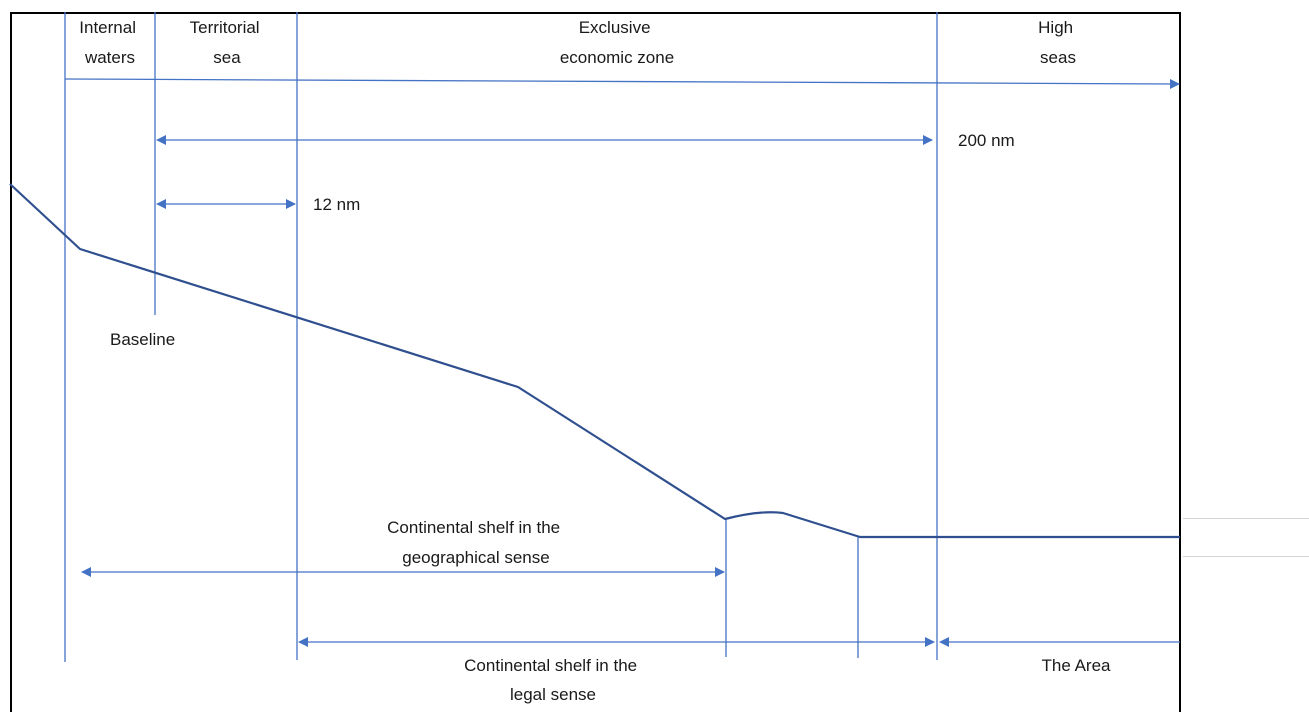 The image size is (1309, 712). I want to click on the-area-label: The Area, so click(1077, 665).